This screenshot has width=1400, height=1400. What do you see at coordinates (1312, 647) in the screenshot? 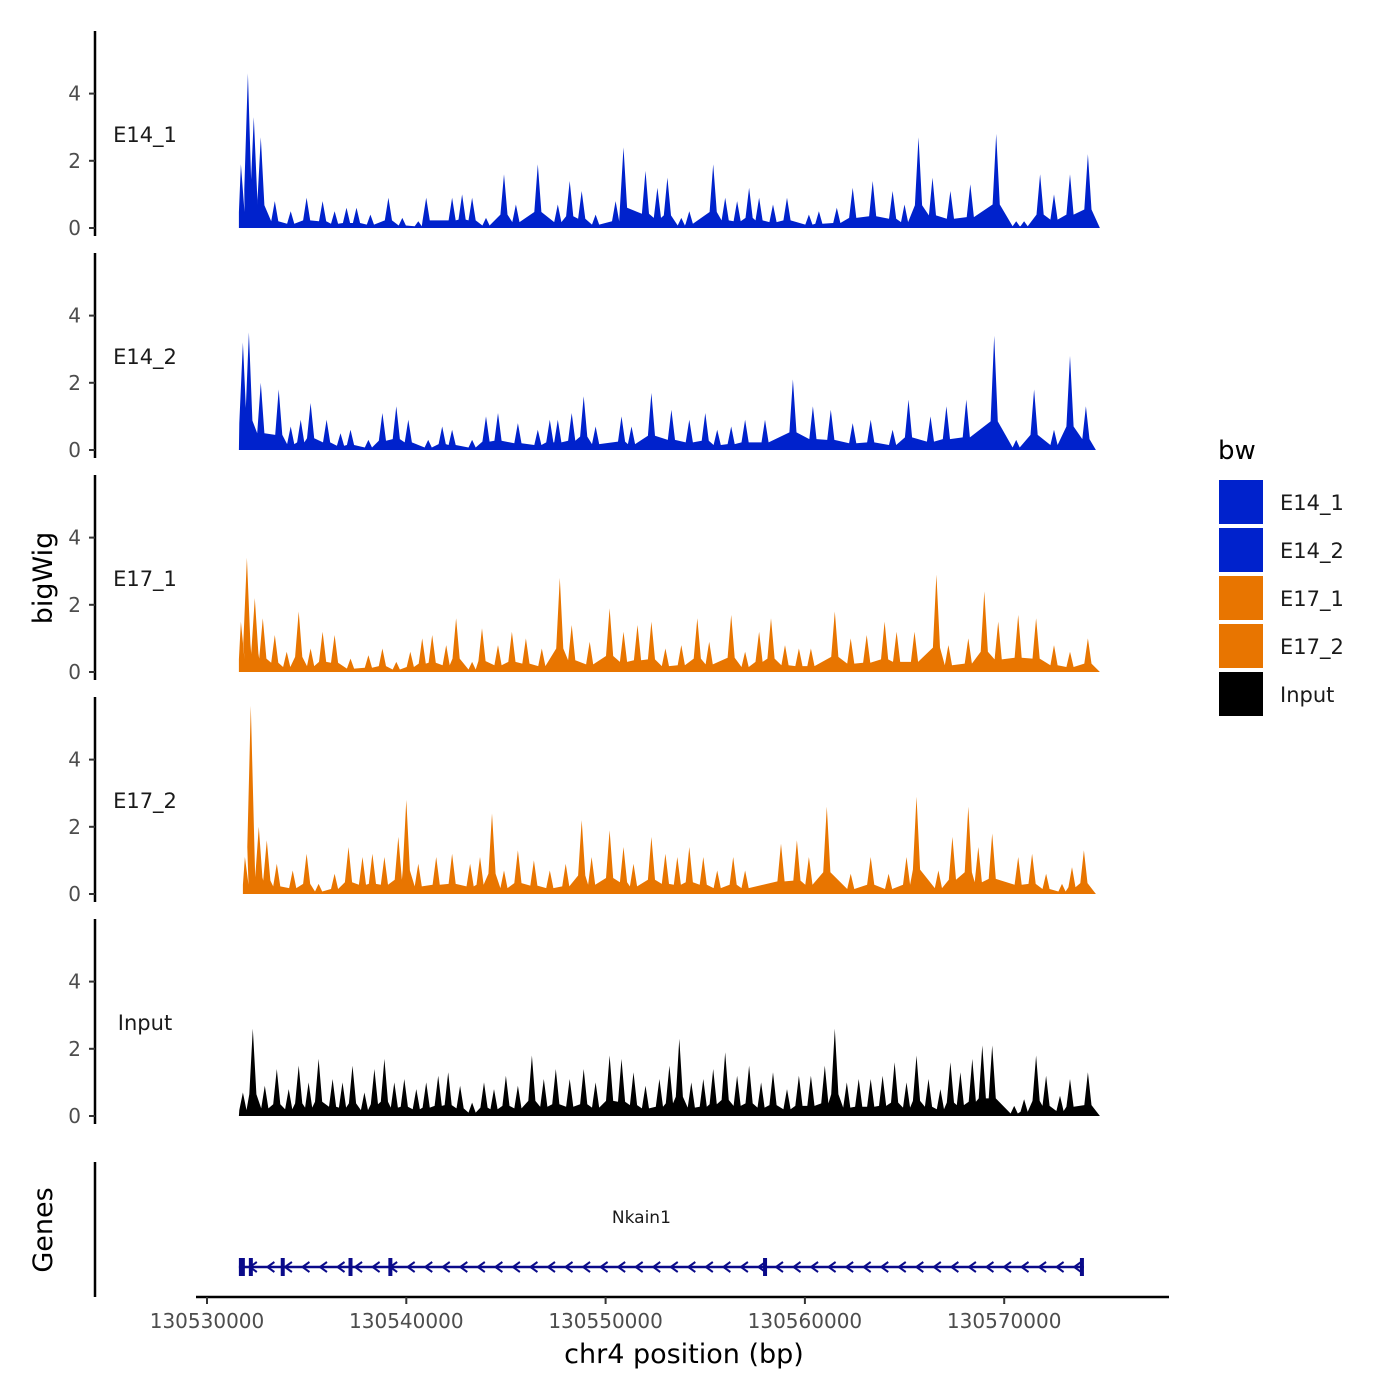
I see `legend-label: E17_2` at bounding box center [1312, 647].